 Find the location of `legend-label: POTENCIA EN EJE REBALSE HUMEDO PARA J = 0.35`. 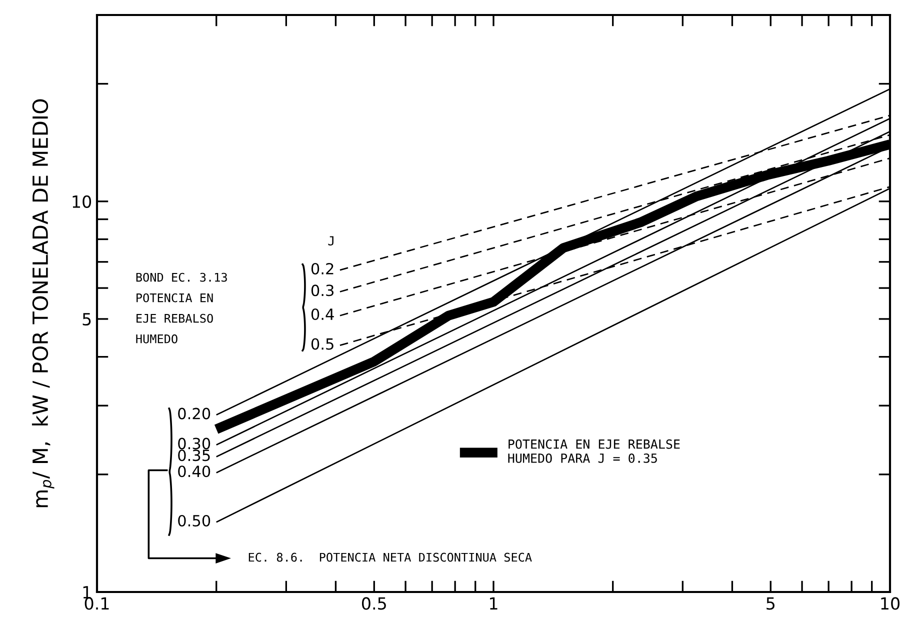

legend-label: POTENCIA EN EJE REBALSE HUMEDO PARA J = 0.35 is located at coordinates (594, 451).